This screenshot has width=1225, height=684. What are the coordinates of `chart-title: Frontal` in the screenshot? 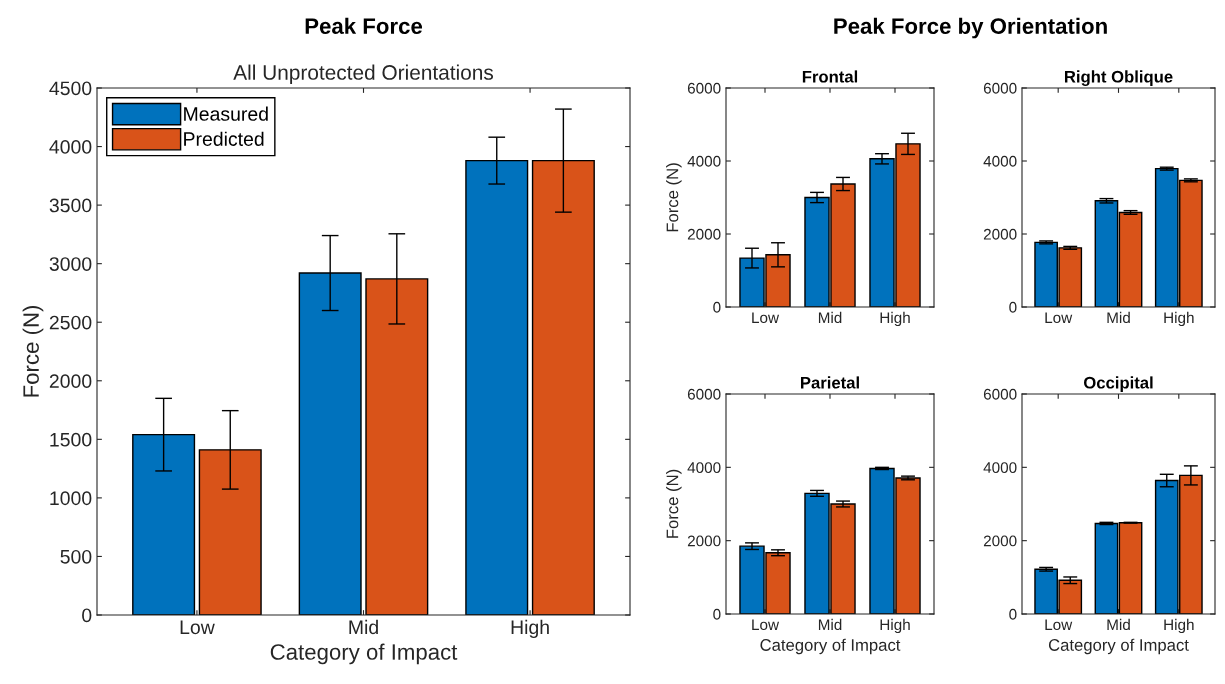 It's located at (830, 76).